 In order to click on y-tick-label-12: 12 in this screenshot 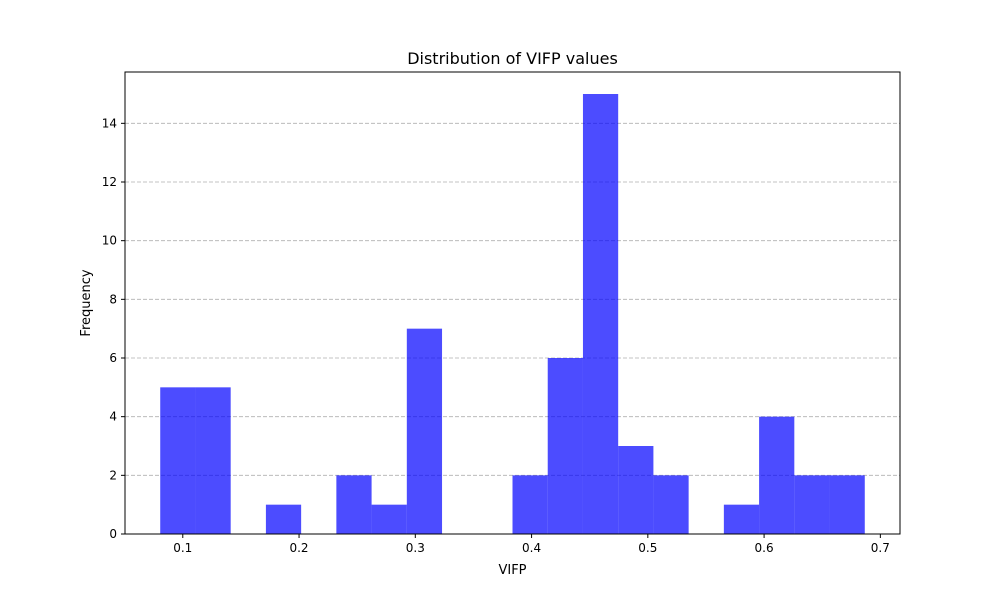, I will do `click(109, 182)`.